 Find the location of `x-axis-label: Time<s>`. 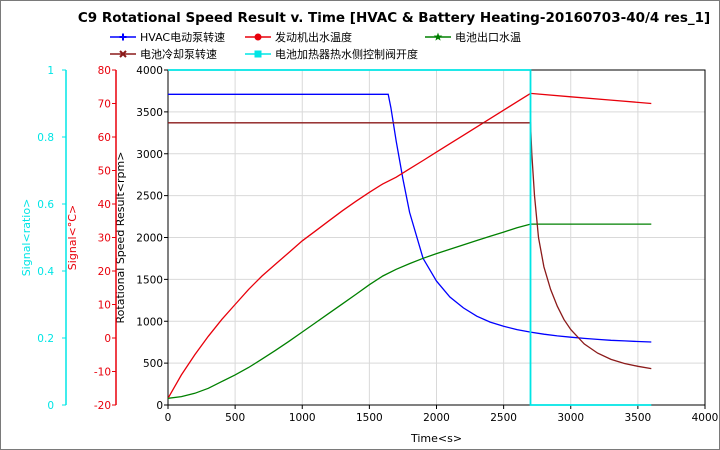

x-axis-label: Time<s> is located at coordinates (436, 438).